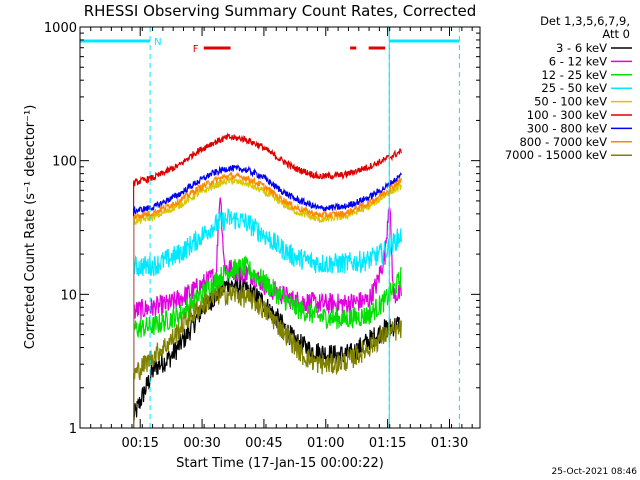  I want to click on x-tick-labels: 00:15 00:30 00:45 01:00 01:15 01:30, so click(294, 443).